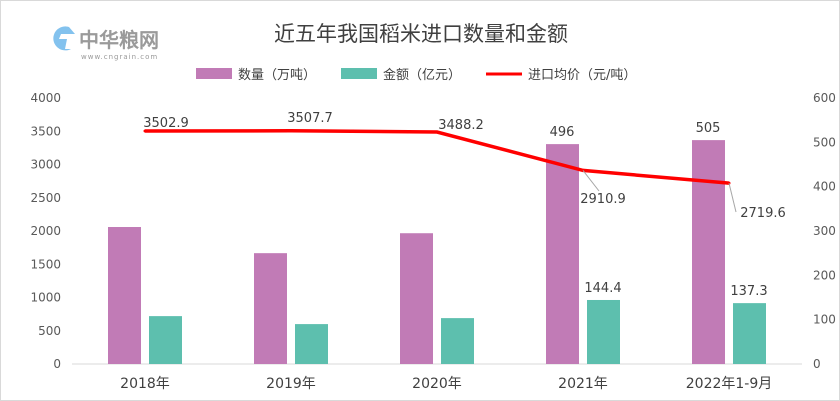 The height and width of the screenshot is (401, 840). Describe the element at coordinates (49, 331) in the screenshot. I see `left-axis-tick: 500` at that location.